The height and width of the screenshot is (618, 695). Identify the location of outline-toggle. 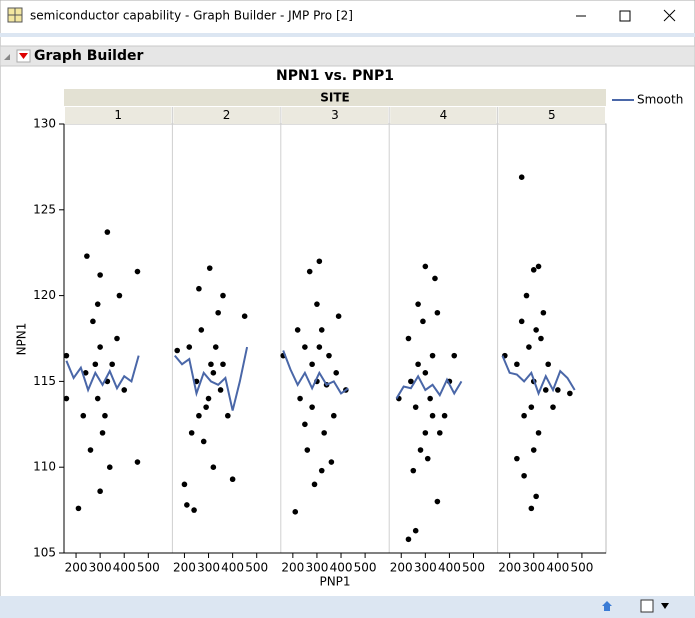
(7, 57).